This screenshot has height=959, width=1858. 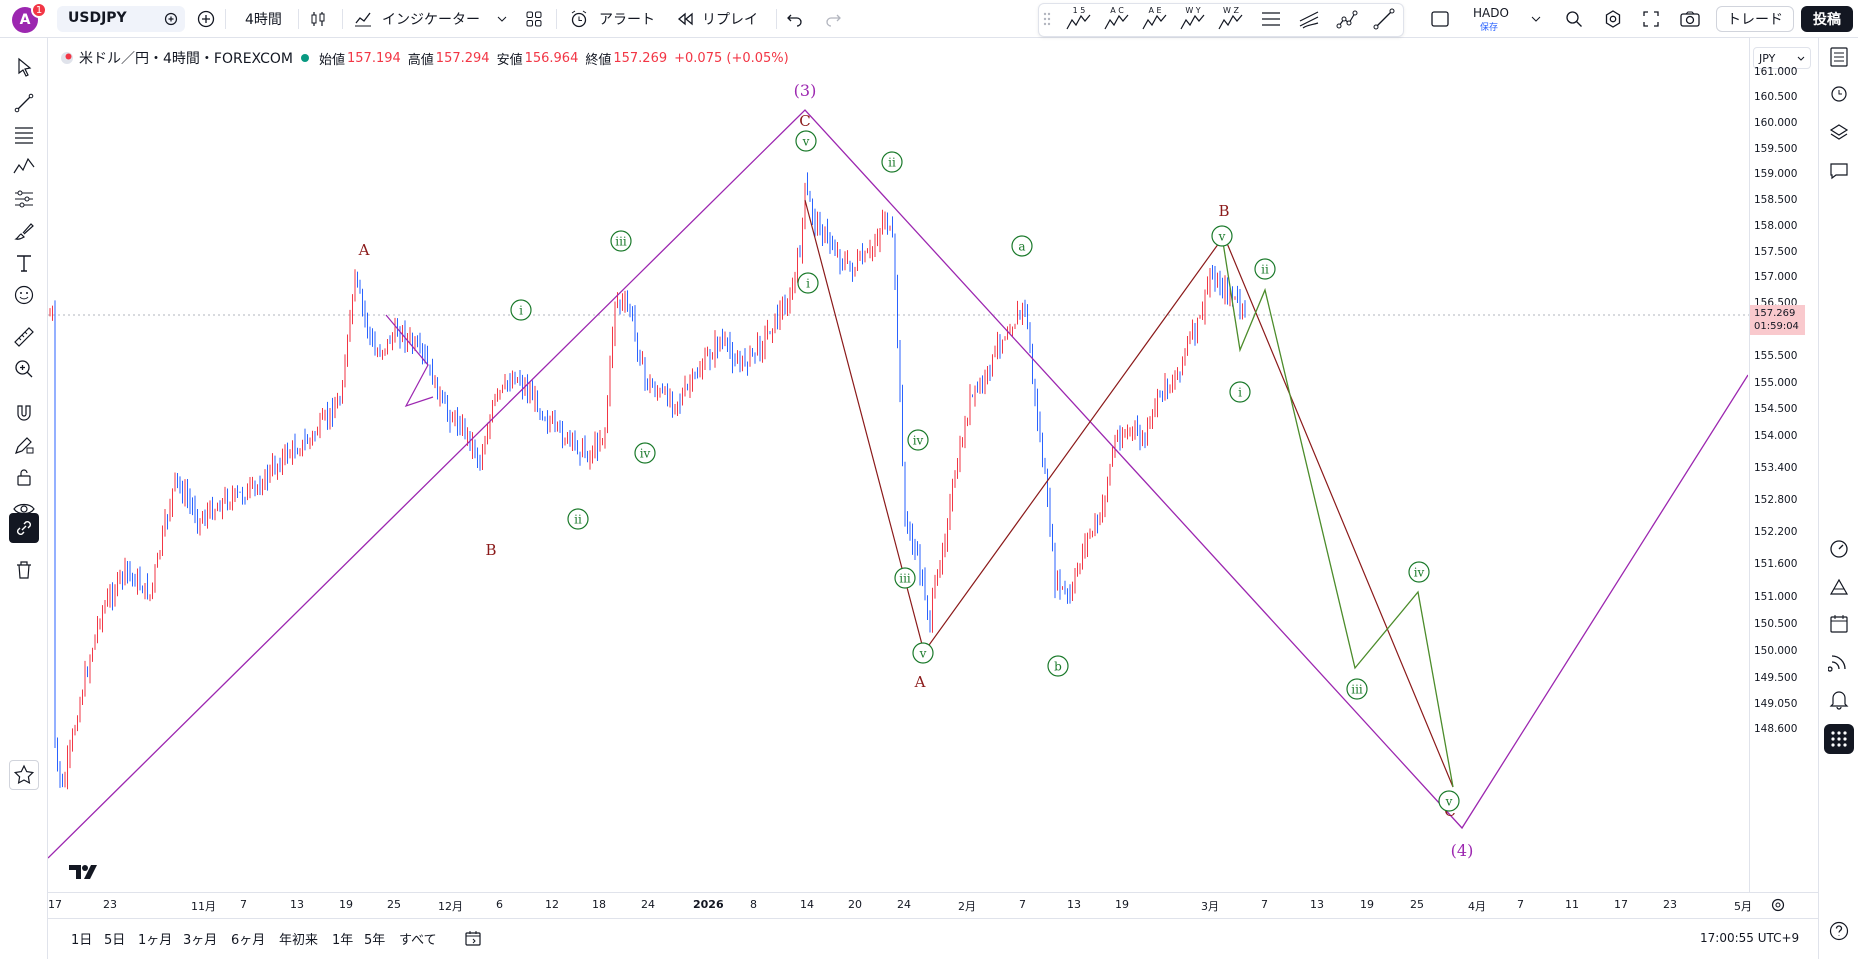 What do you see at coordinates (627, 20) in the screenshot?
I see `alert-button: アラート` at bounding box center [627, 20].